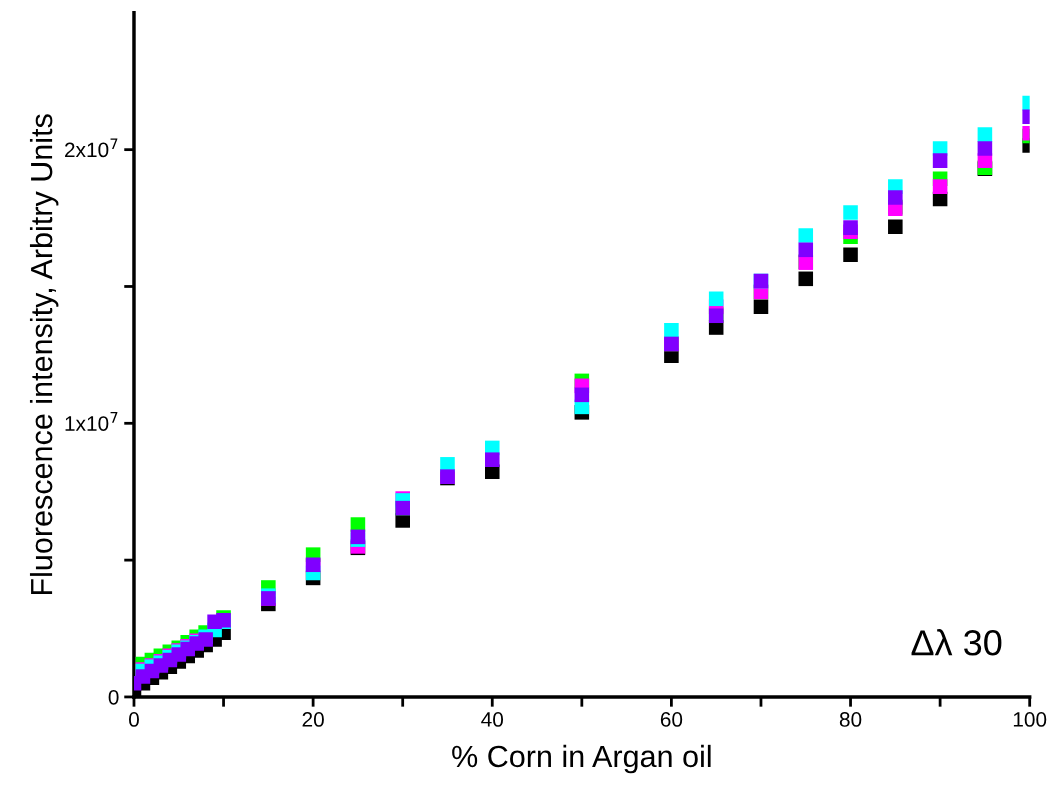 The height and width of the screenshot is (802, 1055). What do you see at coordinates (492, 719) in the screenshot?
I see `x-tick-label: 40` at bounding box center [492, 719].